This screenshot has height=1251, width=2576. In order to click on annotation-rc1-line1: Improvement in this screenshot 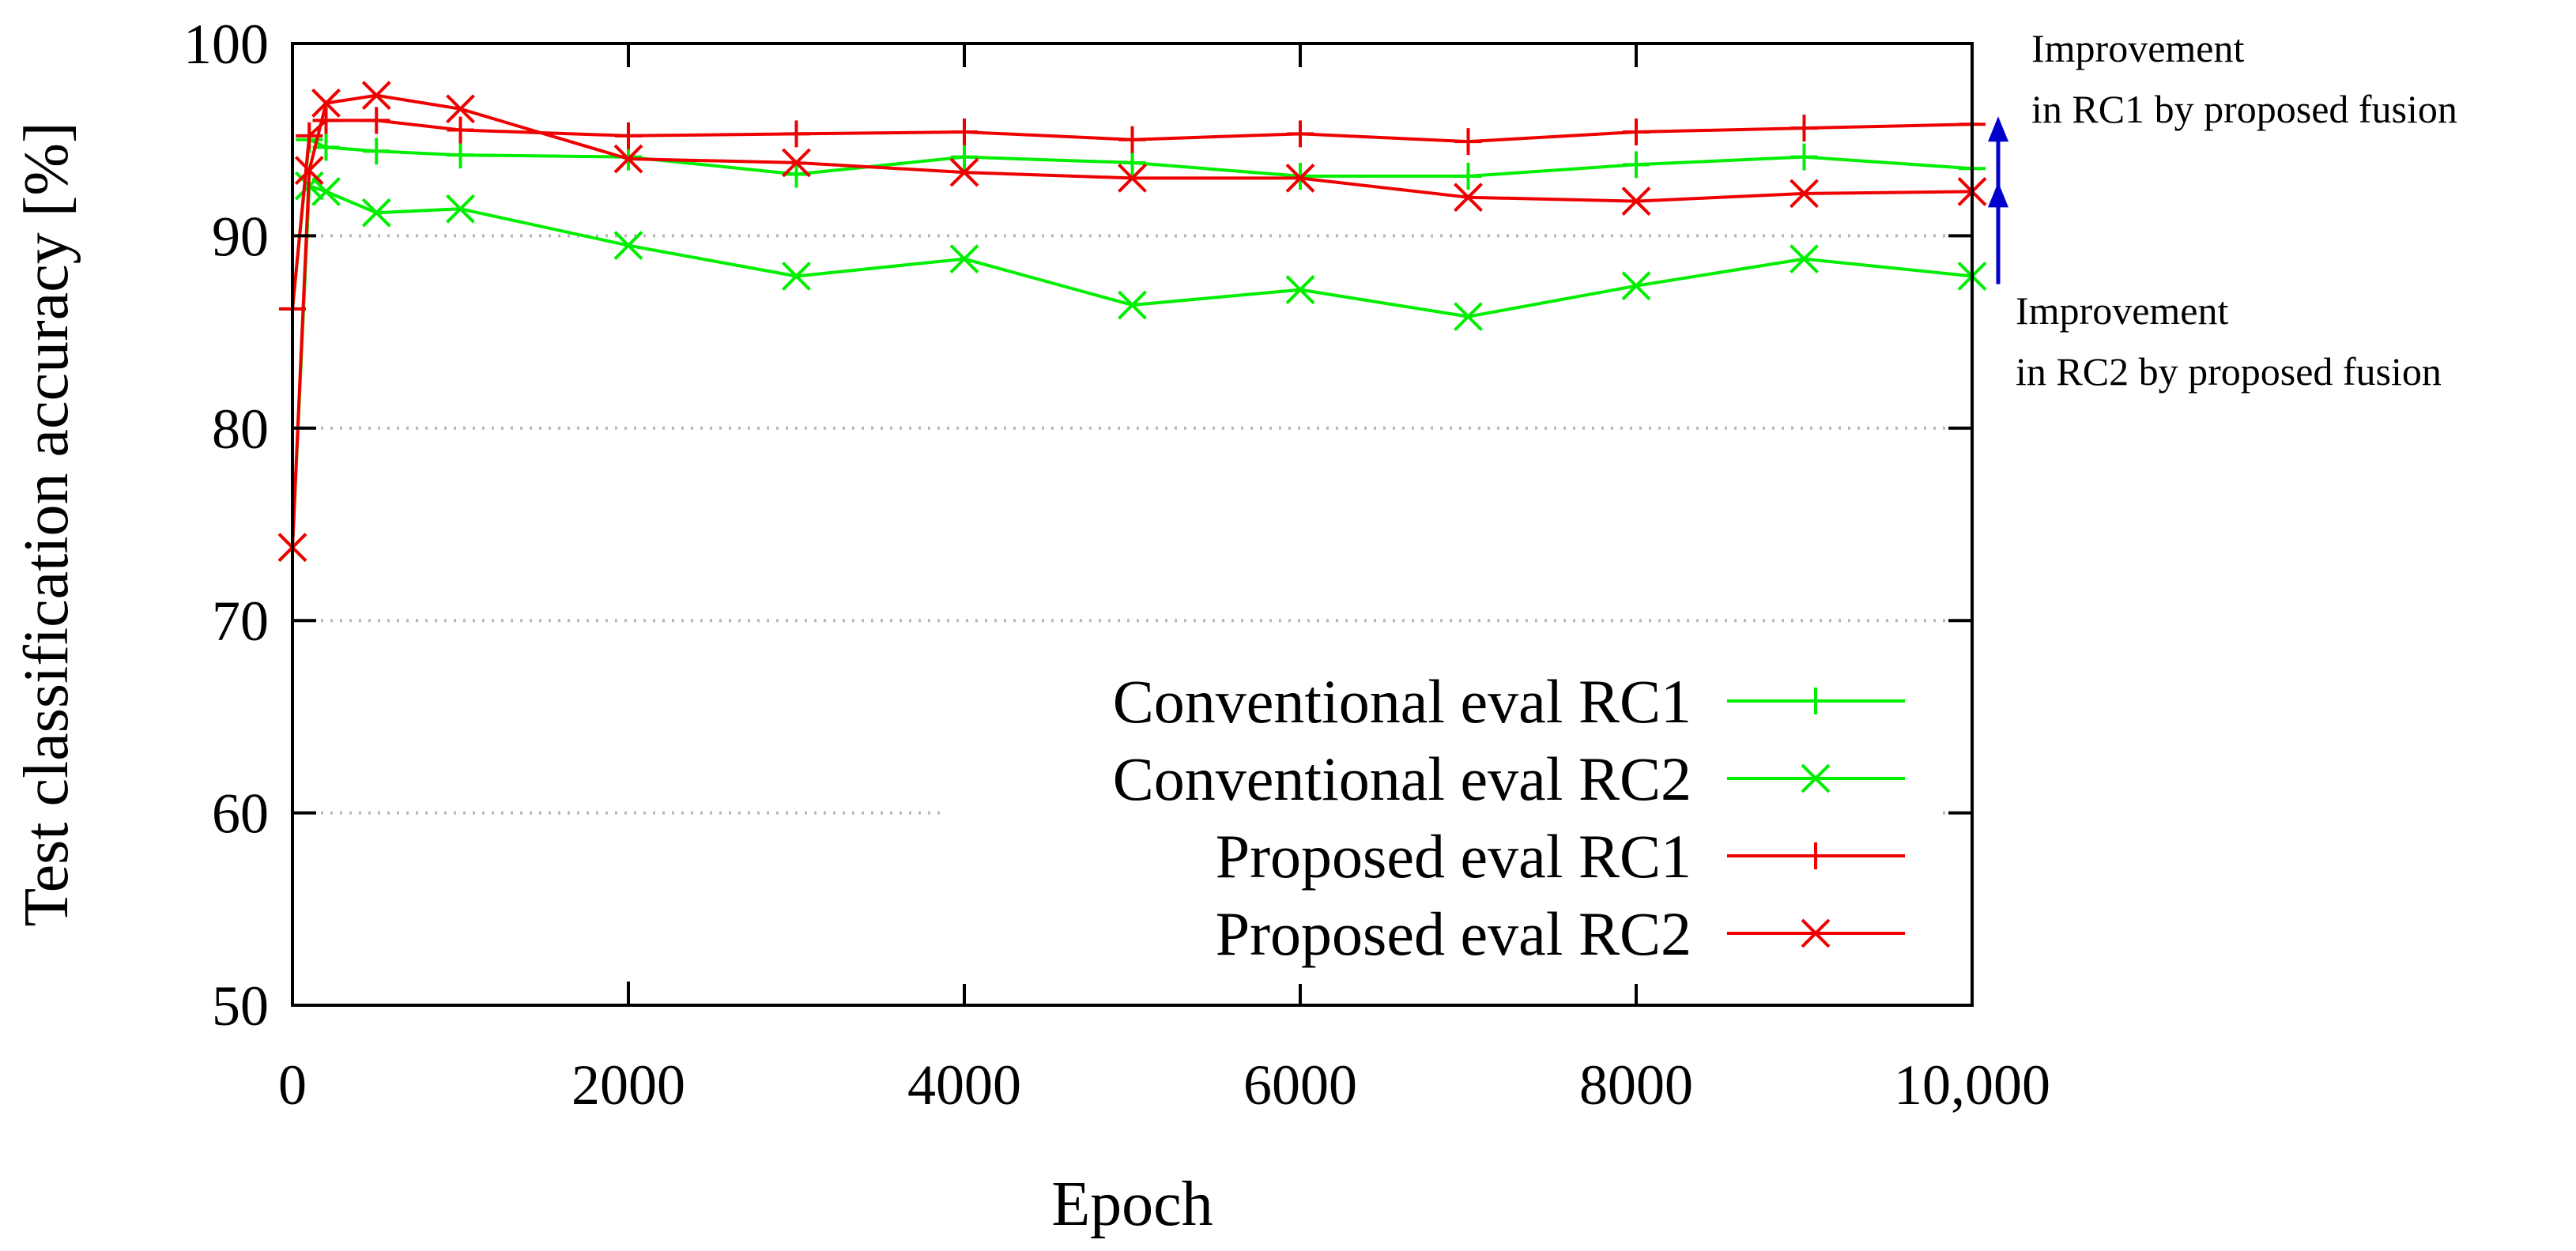, I will do `click(2137, 48)`.